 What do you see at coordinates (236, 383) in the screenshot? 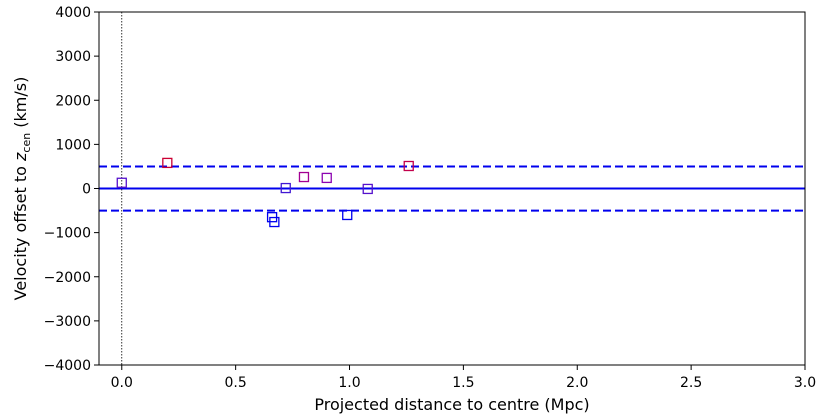
I see `x-tick-label: 0.5` at bounding box center [236, 383].